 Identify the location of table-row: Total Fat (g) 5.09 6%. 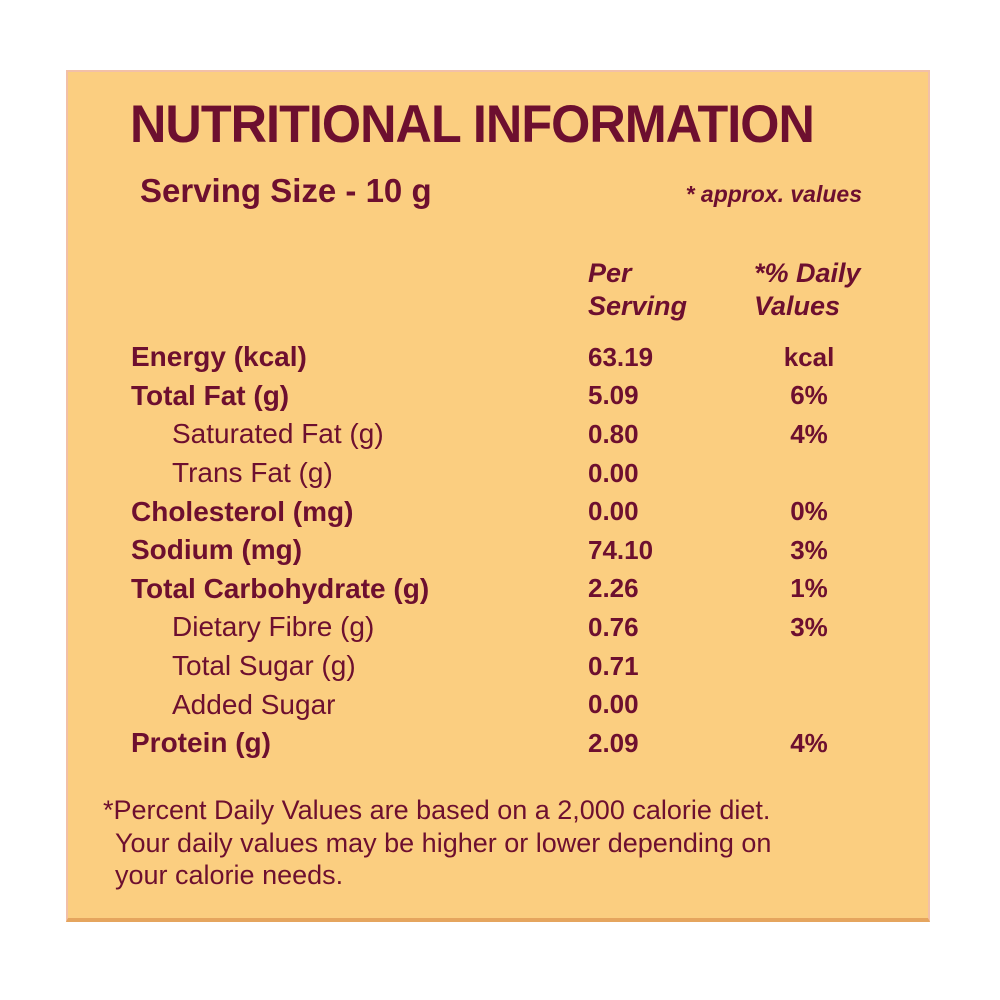
(498, 396).